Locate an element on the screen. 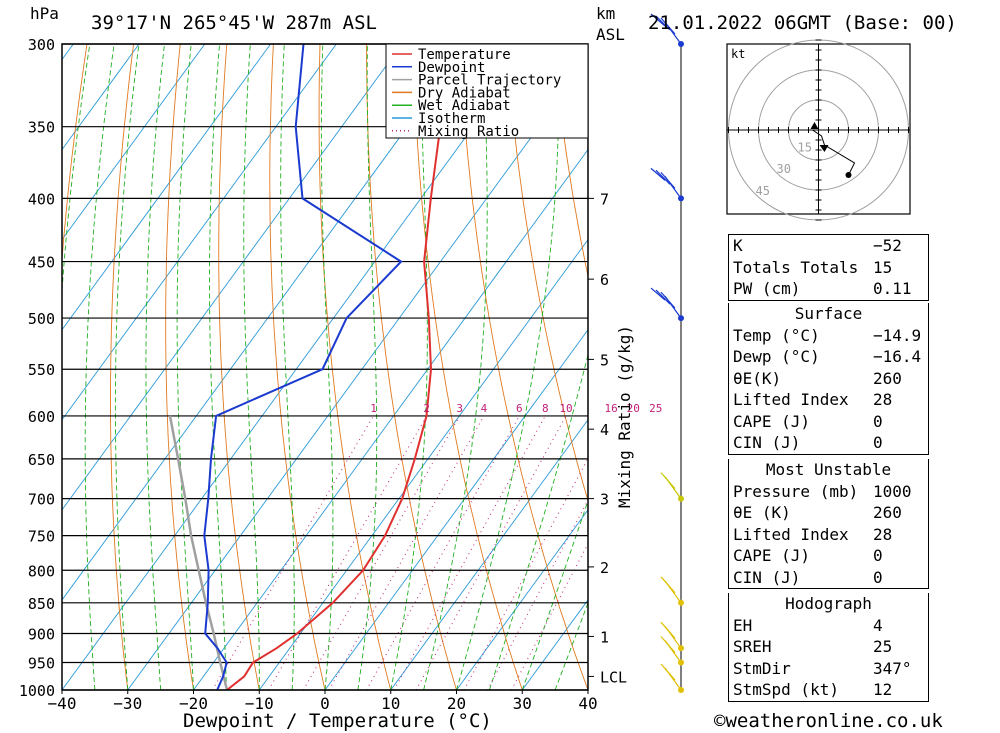 The width and height of the screenshot is (1000, 733). legend-label: Parcel Trajectory is located at coordinates (489, 81).